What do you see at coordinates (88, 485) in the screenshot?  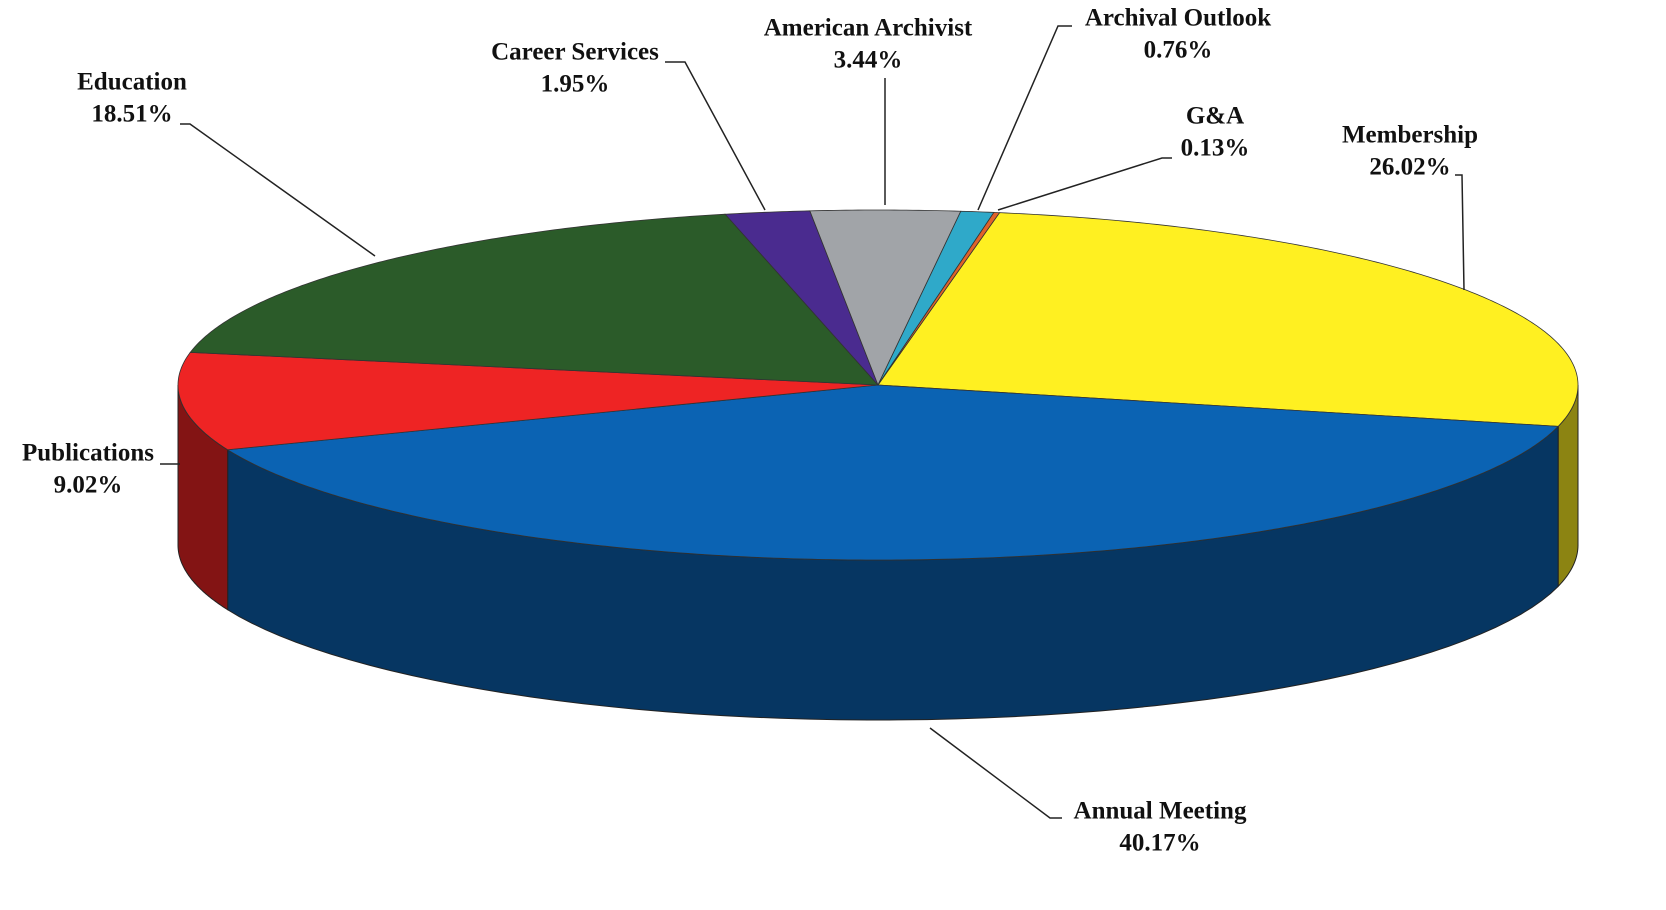 I see `slice-value-label: 9.02%` at bounding box center [88, 485].